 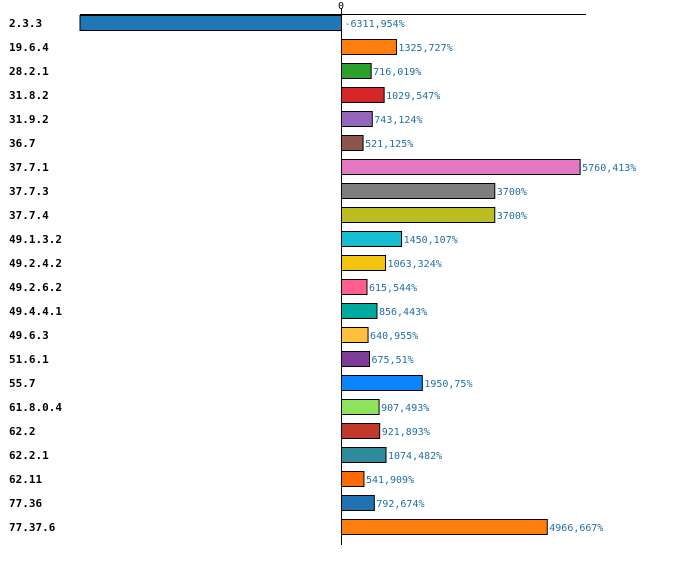 I want to click on value-label: 521,125%, so click(x=389, y=144).